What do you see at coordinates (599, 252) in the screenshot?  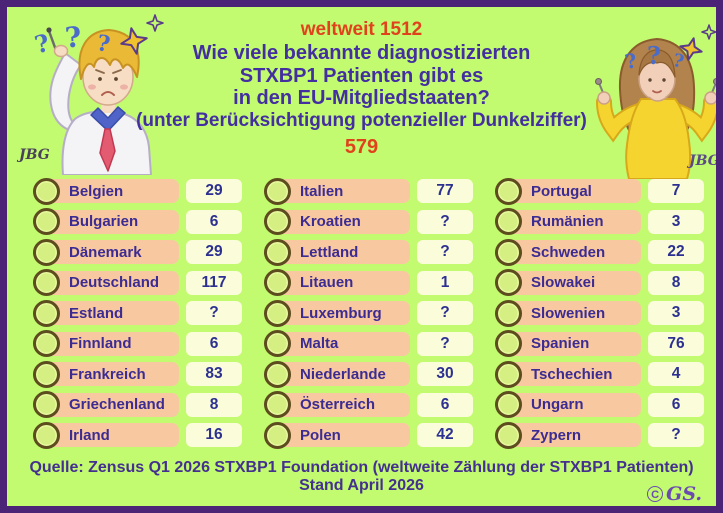 I see `country-row-schweden: Schweden 22` at bounding box center [599, 252].